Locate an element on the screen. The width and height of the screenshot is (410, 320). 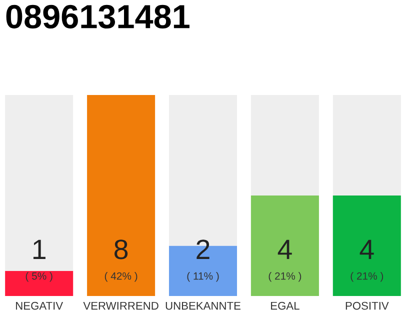
x-tick-label: UNBEKANNTE is located at coordinates (203, 306).